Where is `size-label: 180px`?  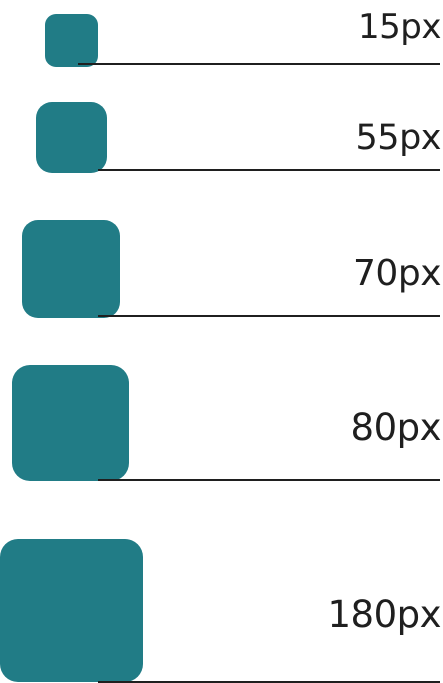
size-label: 180px is located at coordinates (384, 614).